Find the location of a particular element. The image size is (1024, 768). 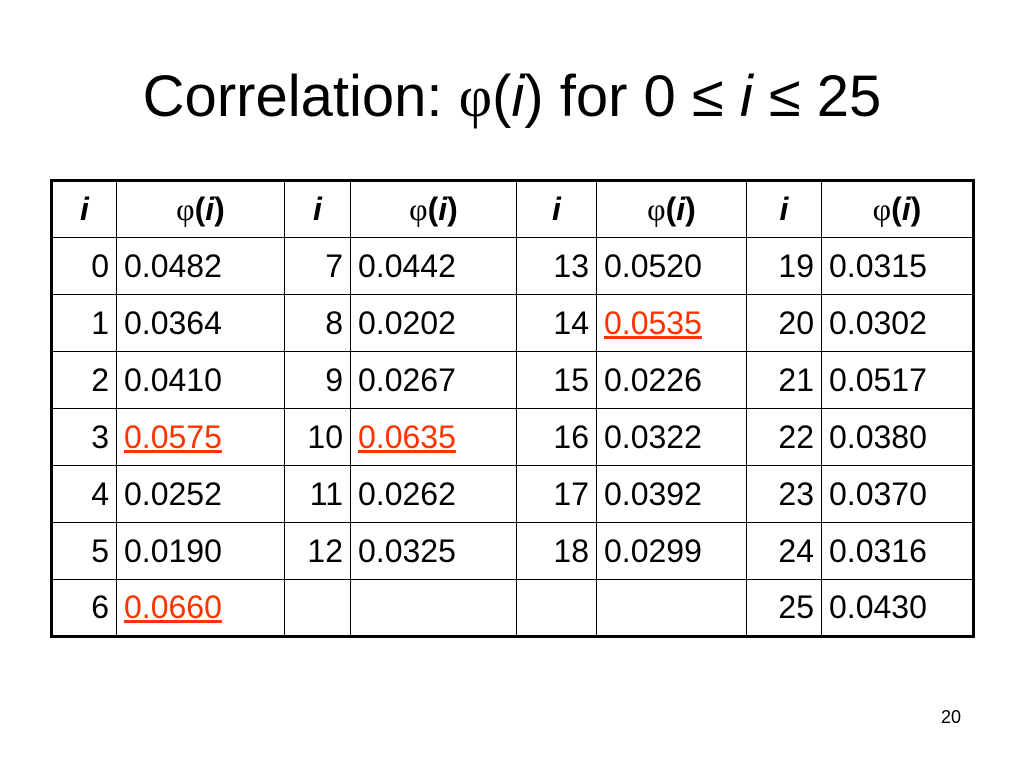

table-row: 5 0.0190 12 0.0325 18 0.0299 24 0.0316 is located at coordinates (512, 551).